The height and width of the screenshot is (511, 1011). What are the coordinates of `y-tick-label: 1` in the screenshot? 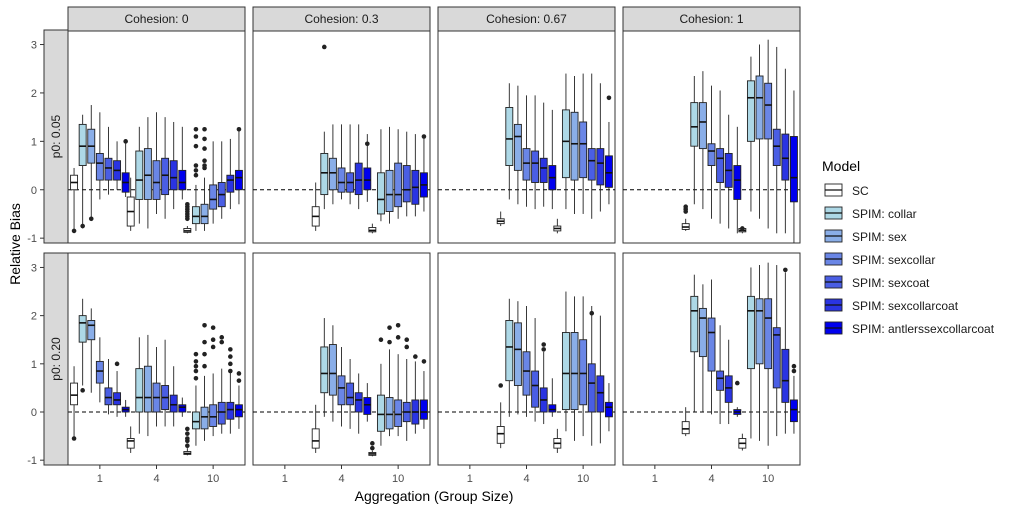 It's located at (34, 142).